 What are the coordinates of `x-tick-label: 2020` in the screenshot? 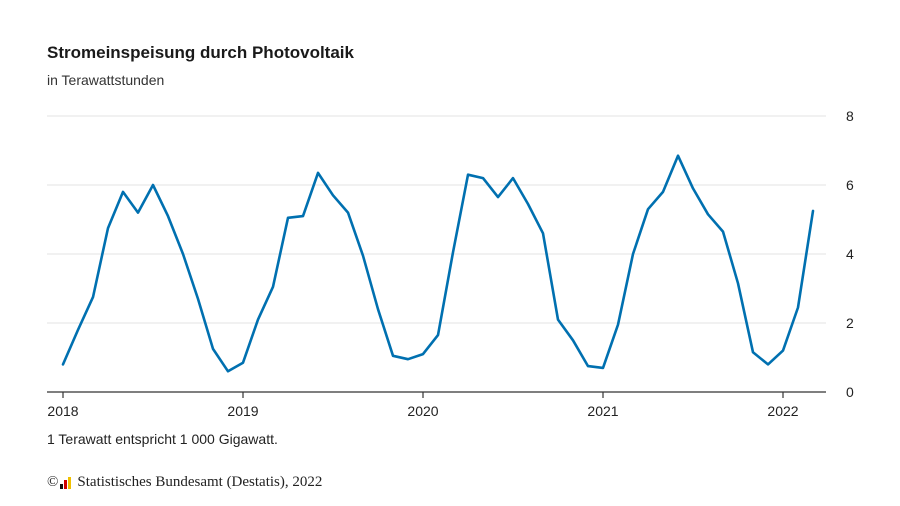 It's located at (422, 411).